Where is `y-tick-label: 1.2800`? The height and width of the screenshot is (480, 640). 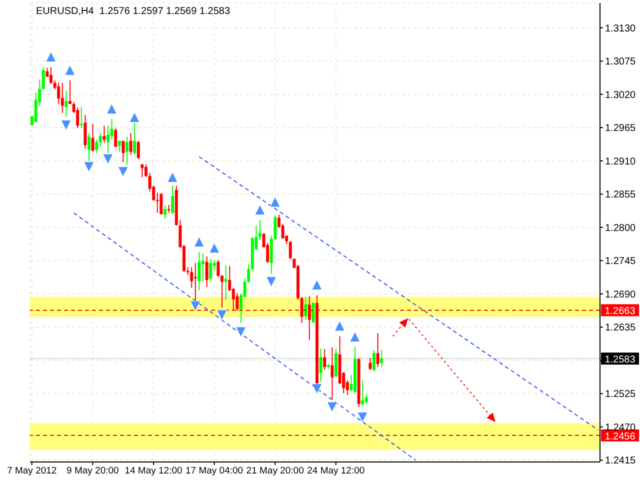 y-tick-label: 1.2800 is located at coordinates (620, 228).